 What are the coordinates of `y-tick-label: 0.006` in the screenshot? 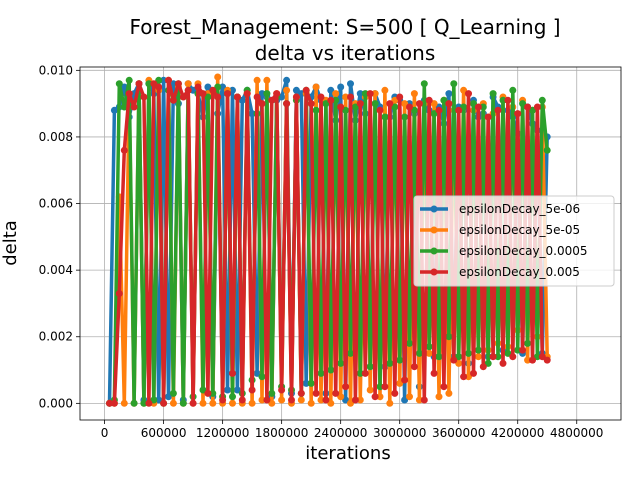 It's located at (56, 204).